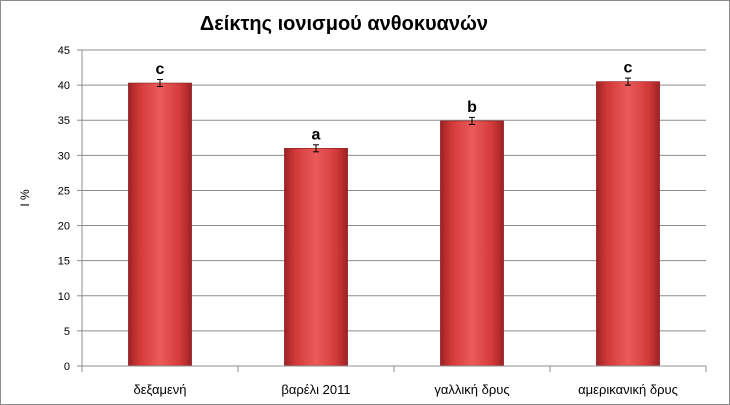 Image resolution: width=730 pixels, height=405 pixels. I want to click on y-tick-label: 30, so click(64, 156).